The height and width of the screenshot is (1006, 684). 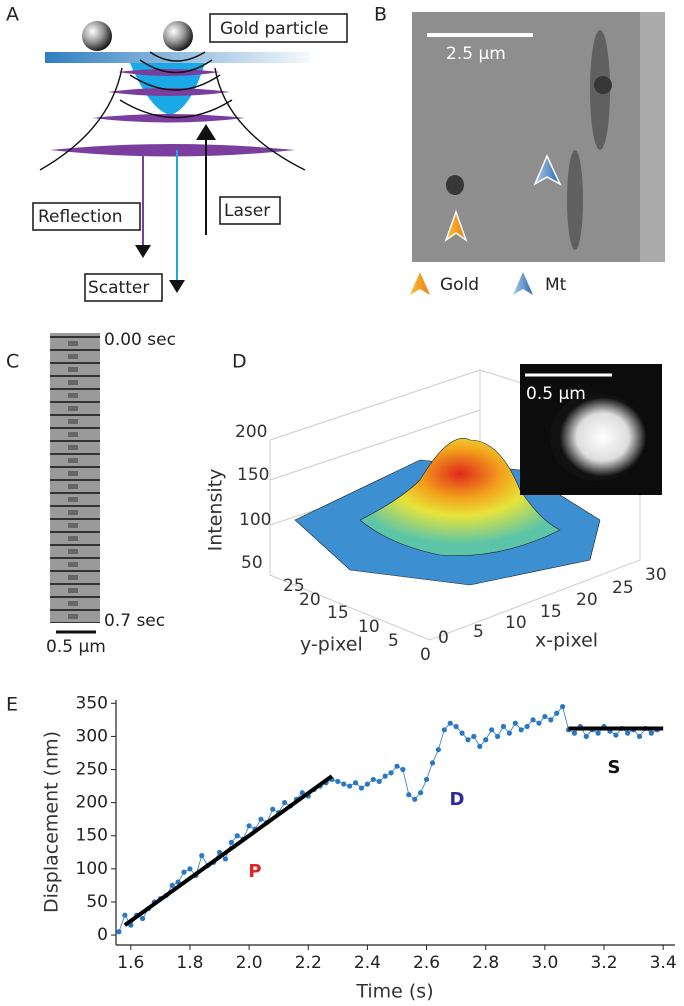 I want to click on x-tick-label: 3.2, so click(x=603, y=963).